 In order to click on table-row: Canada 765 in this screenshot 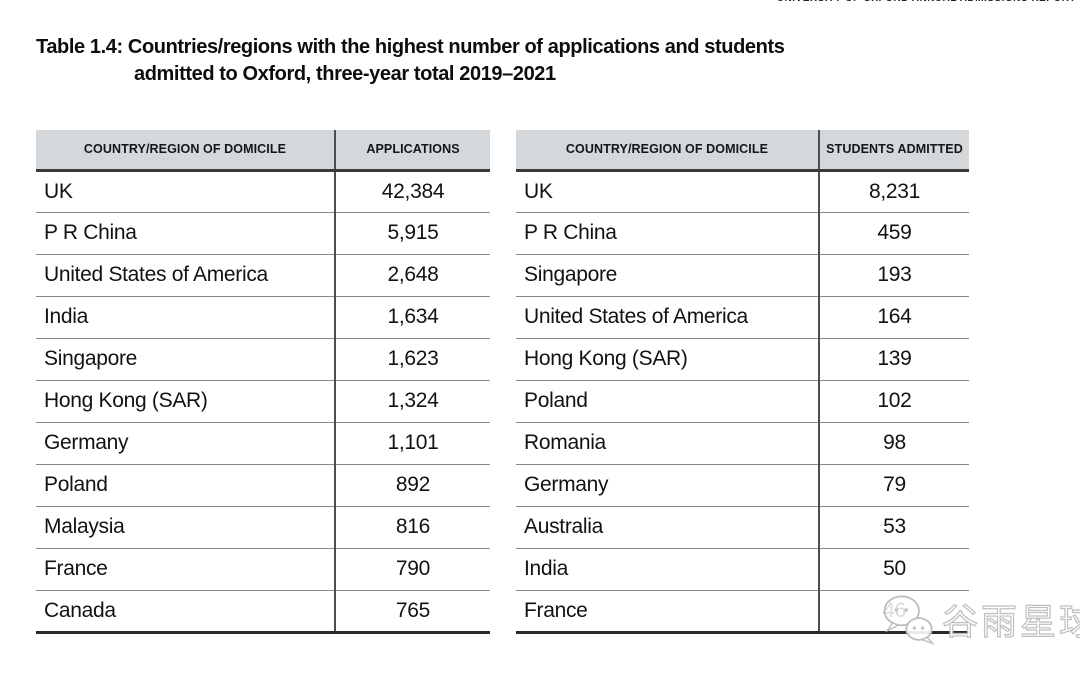, I will do `click(263, 612)`.